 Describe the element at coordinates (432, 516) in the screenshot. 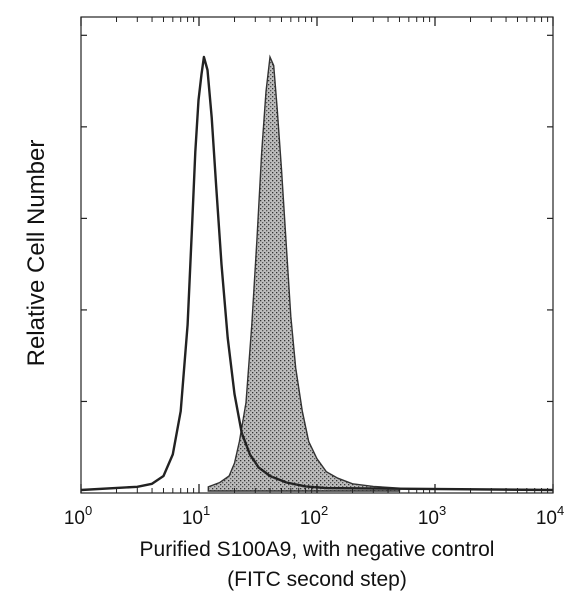

I see `x-tick-label-3: 10³` at that location.